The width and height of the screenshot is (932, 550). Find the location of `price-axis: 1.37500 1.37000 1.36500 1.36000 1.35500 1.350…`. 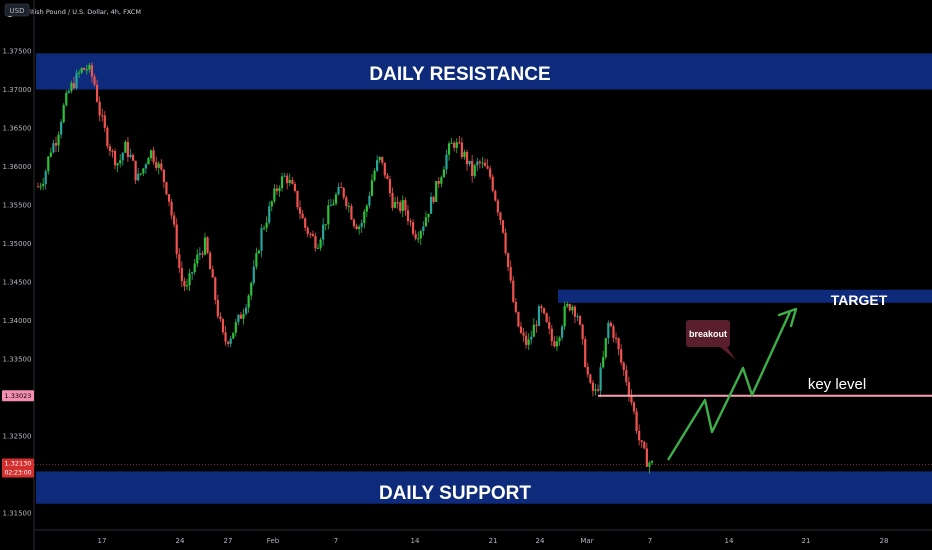

price-axis: 1.37500 1.37000 1.36500 1.36000 1.35500 1.350… is located at coordinates (17, 283).